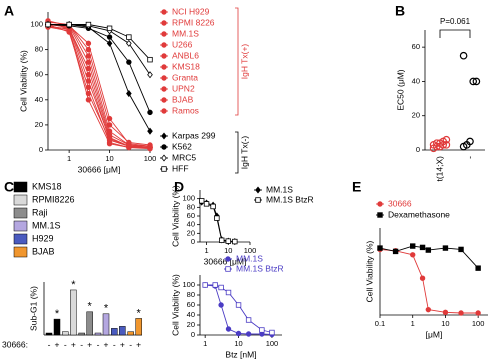 The height and width of the screenshot is (360, 500). I want to click on legend-bracket, so click(237, 152).